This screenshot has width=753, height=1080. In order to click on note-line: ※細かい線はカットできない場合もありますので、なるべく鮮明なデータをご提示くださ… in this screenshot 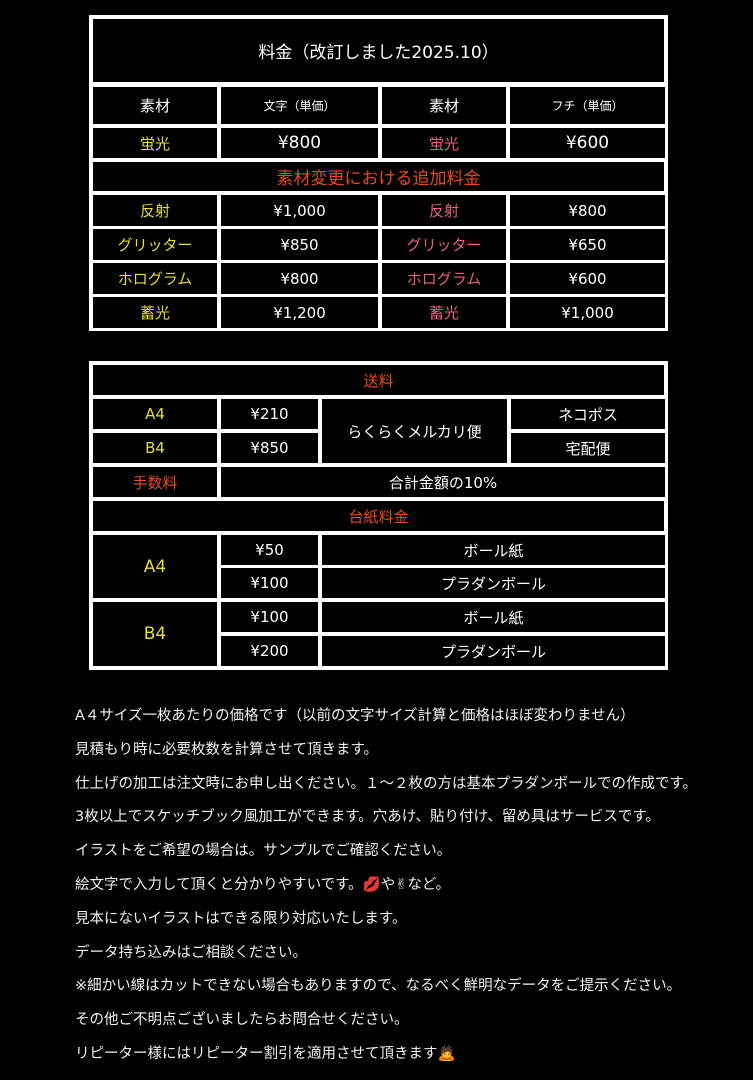, I will do `click(378, 986)`.